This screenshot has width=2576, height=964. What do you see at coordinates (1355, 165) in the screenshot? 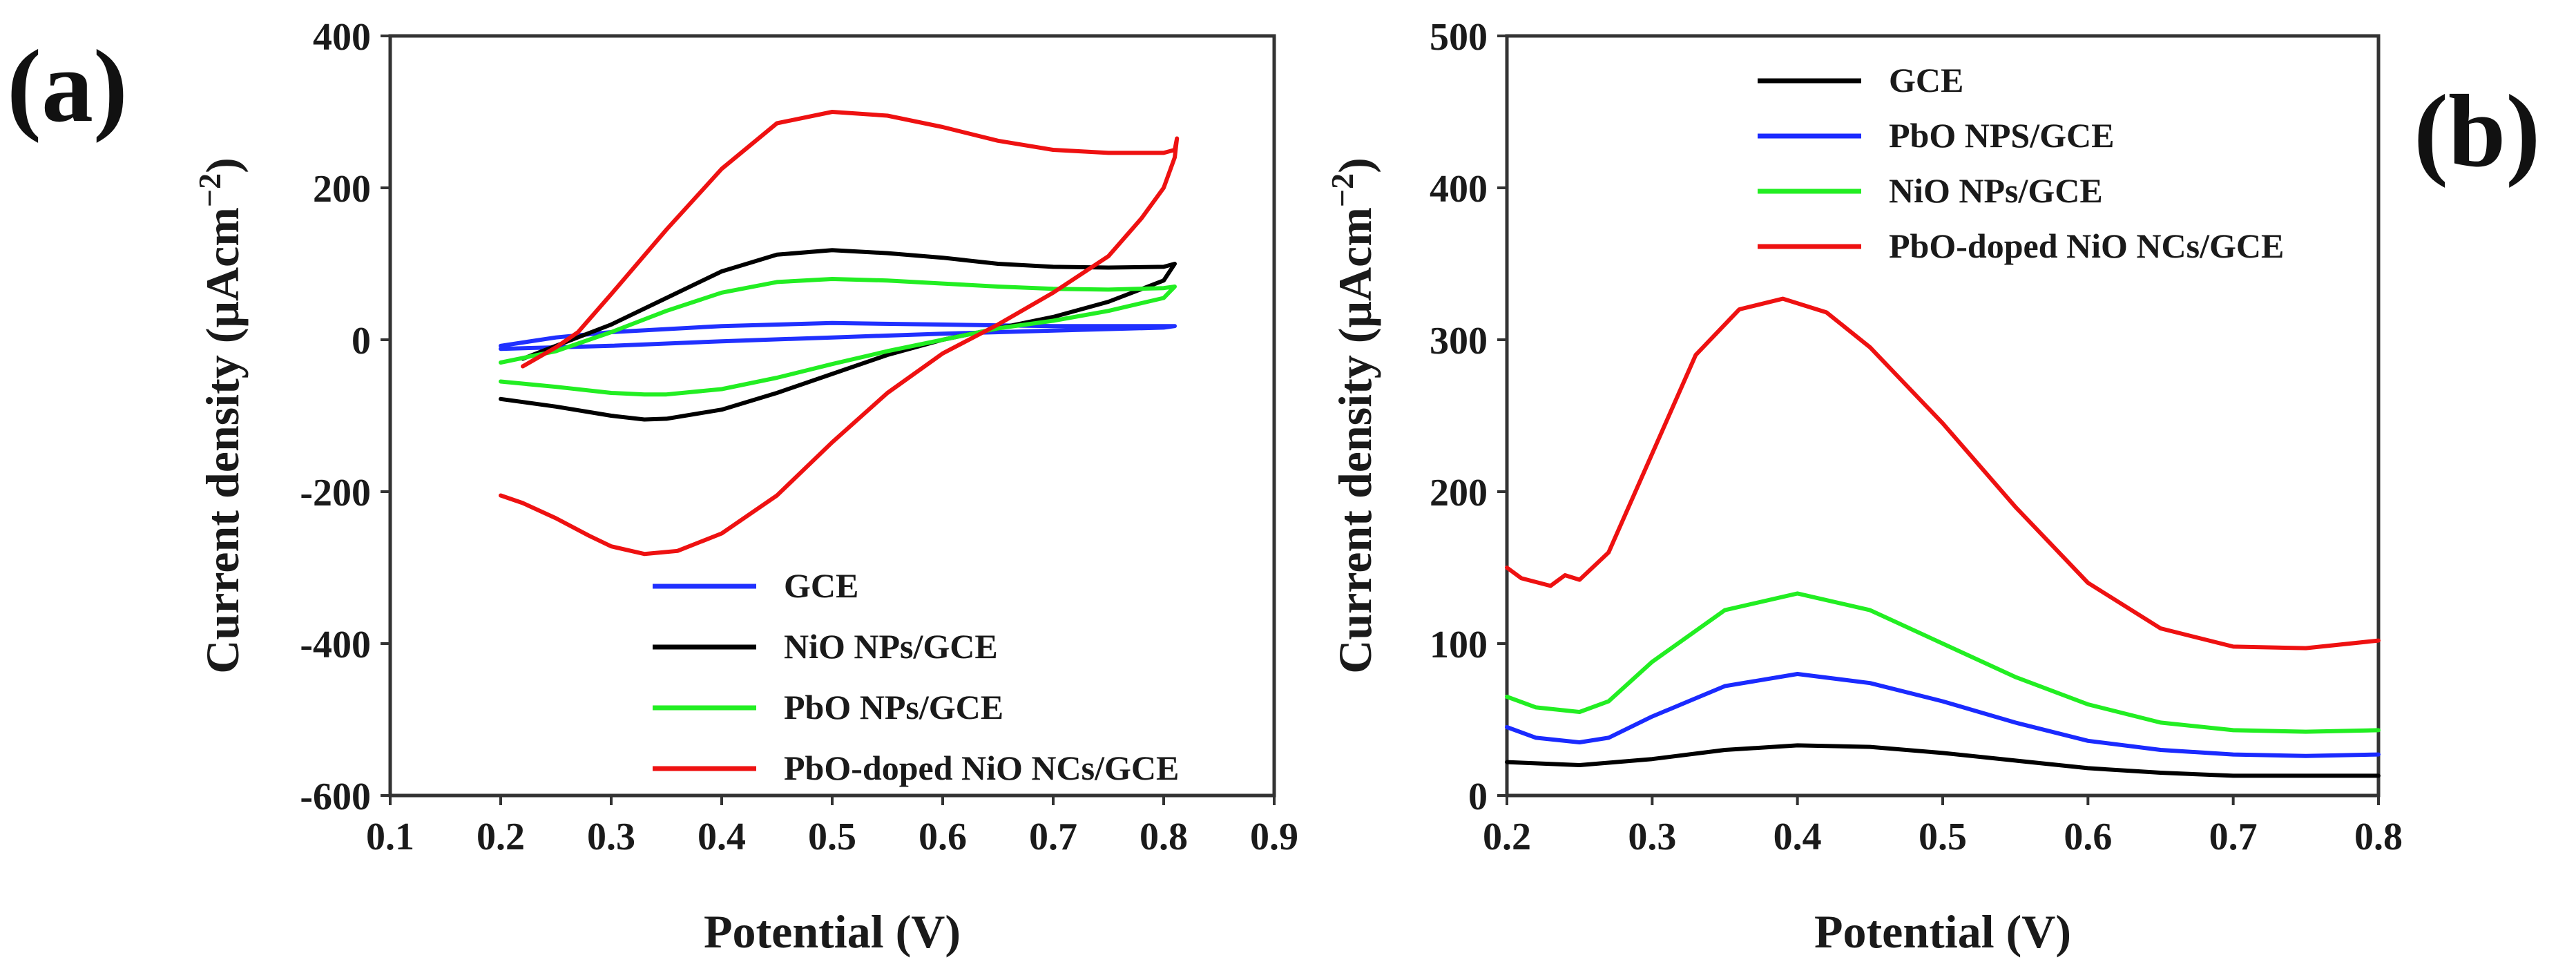
I see `panel-b-y-axis-title-close: )` at bounding box center [1355, 165].